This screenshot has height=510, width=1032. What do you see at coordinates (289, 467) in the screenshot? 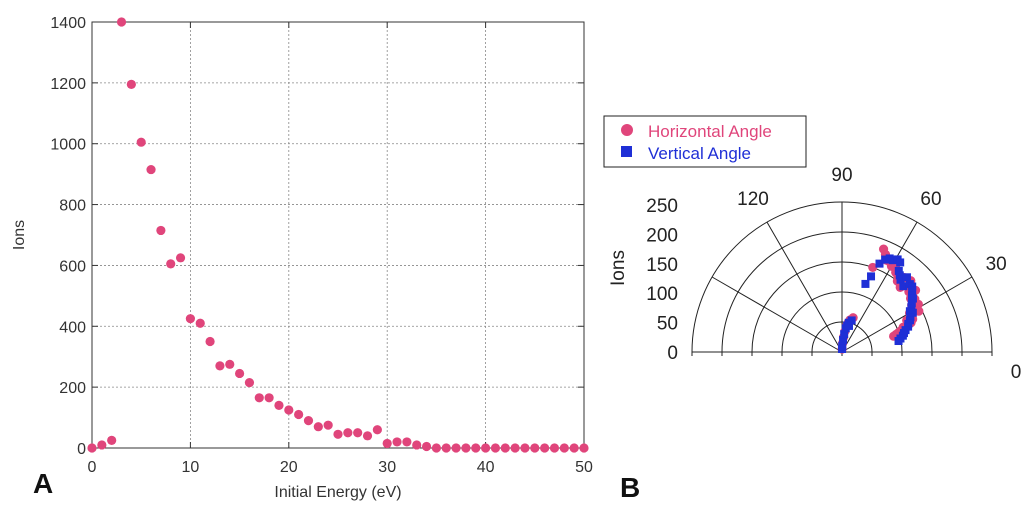
I see `x-tick-label: 20` at bounding box center [289, 467].